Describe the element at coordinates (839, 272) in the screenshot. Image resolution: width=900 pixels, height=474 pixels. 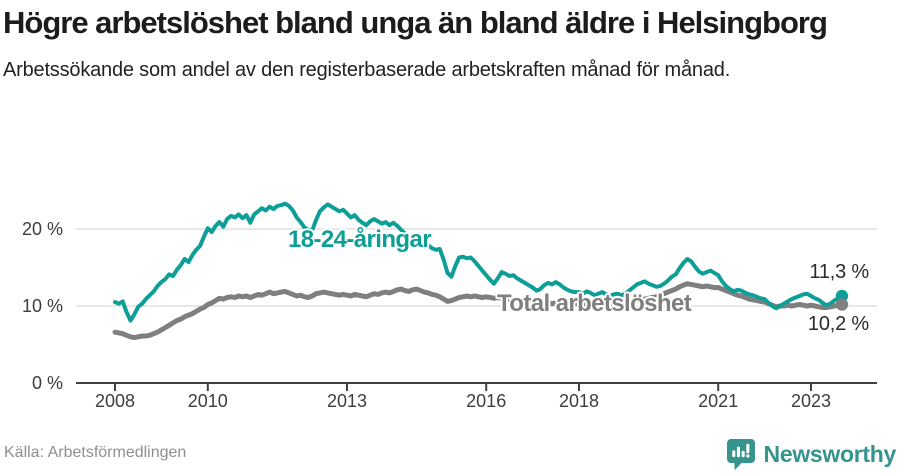
I see `end-value-label-18-24: 11,3 %` at that location.